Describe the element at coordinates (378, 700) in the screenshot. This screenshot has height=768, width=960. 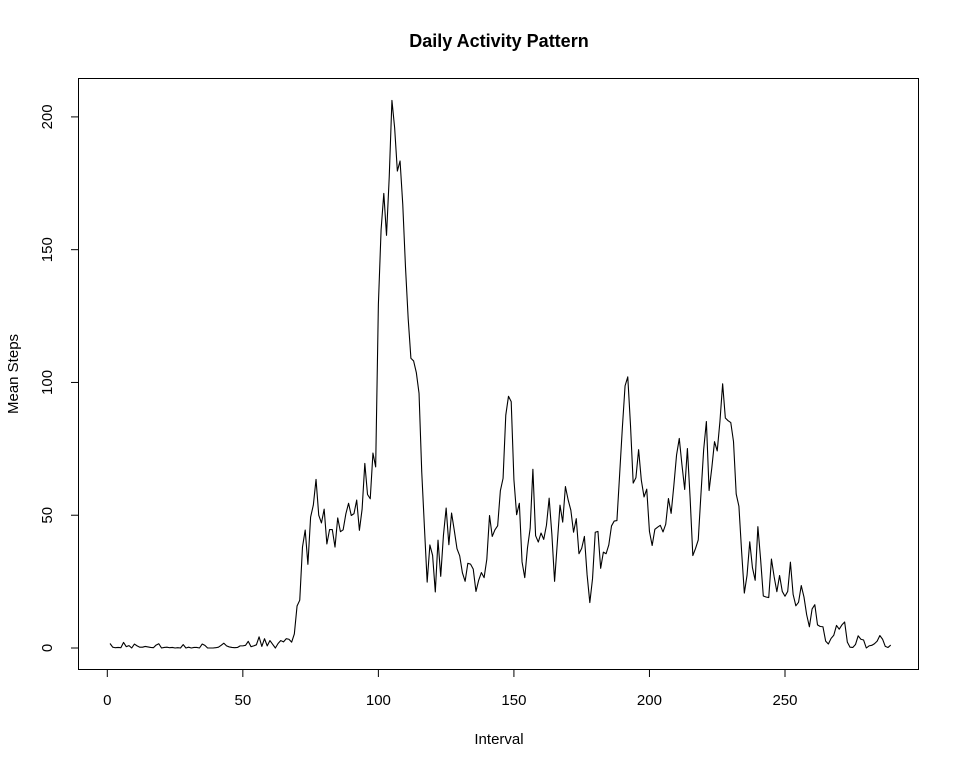
I see `x-tick-label: 100` at that location.